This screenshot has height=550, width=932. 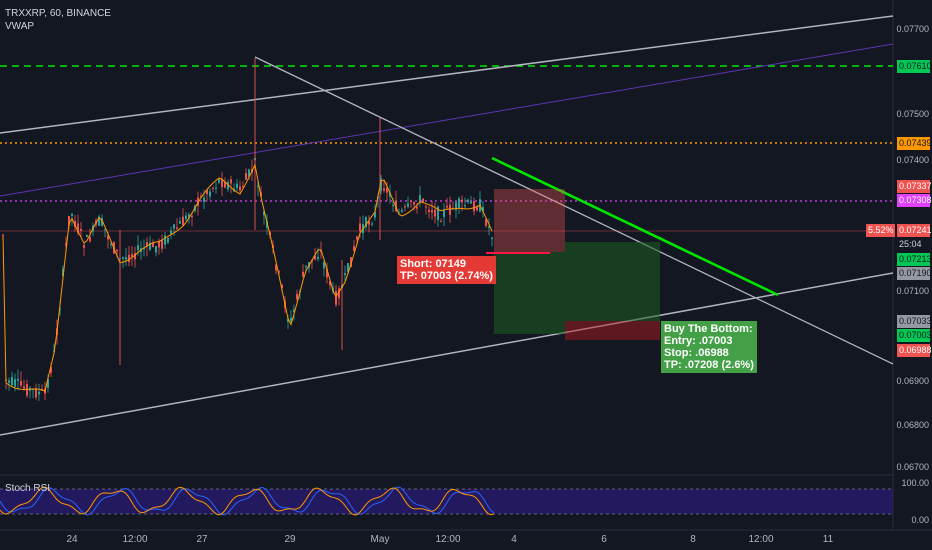 What do you see at coordinates (635, 226) in the screenshot?
I see `green-projection-line` at bounding box center [635, 226].